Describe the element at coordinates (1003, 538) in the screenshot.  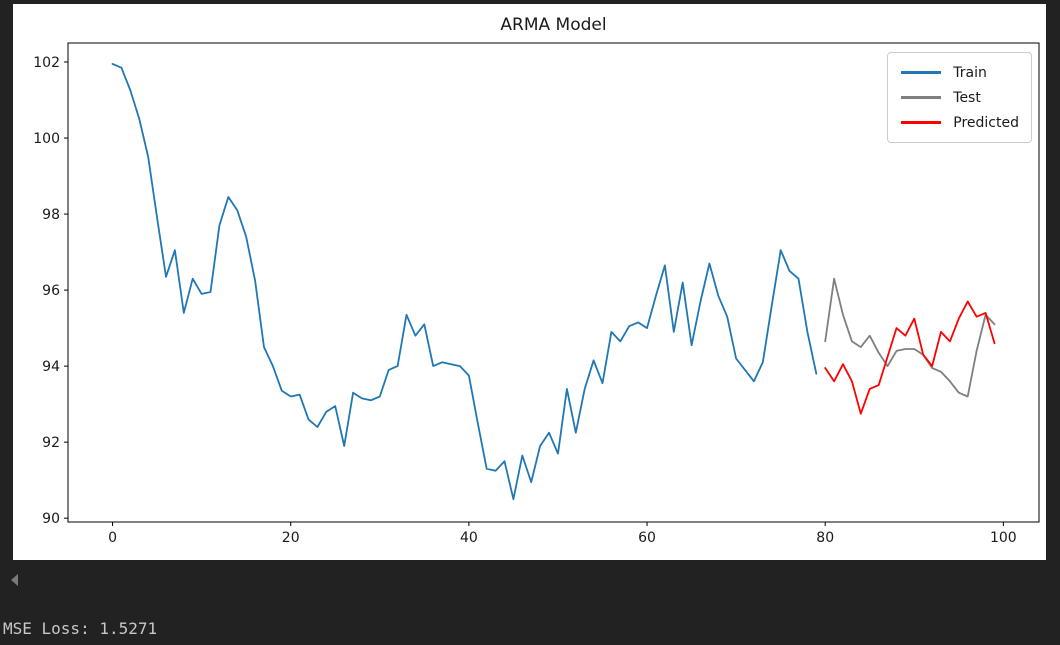
I see `x-tick-label: 100` at that location.